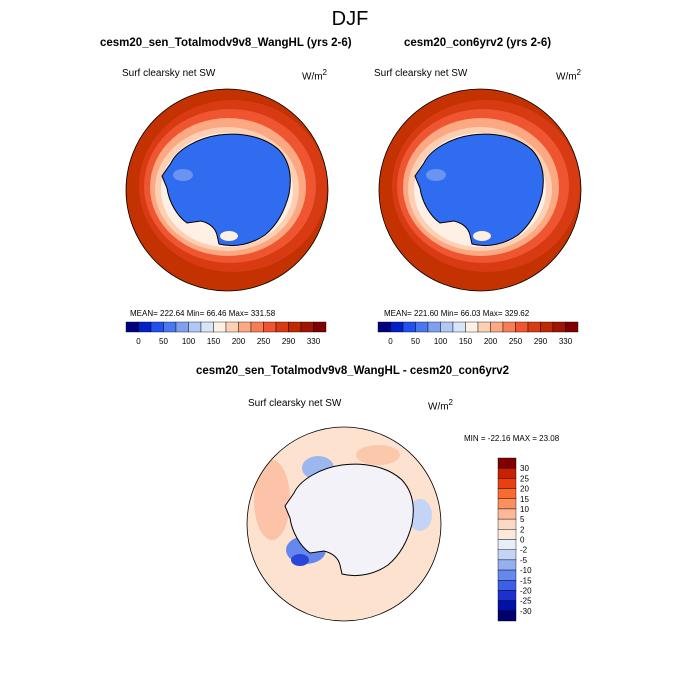  What do you see at coordinates (524, 509) in the screenshot?
I see `colorbar-3-tick-label: 10` at bounding box center [524, 509].